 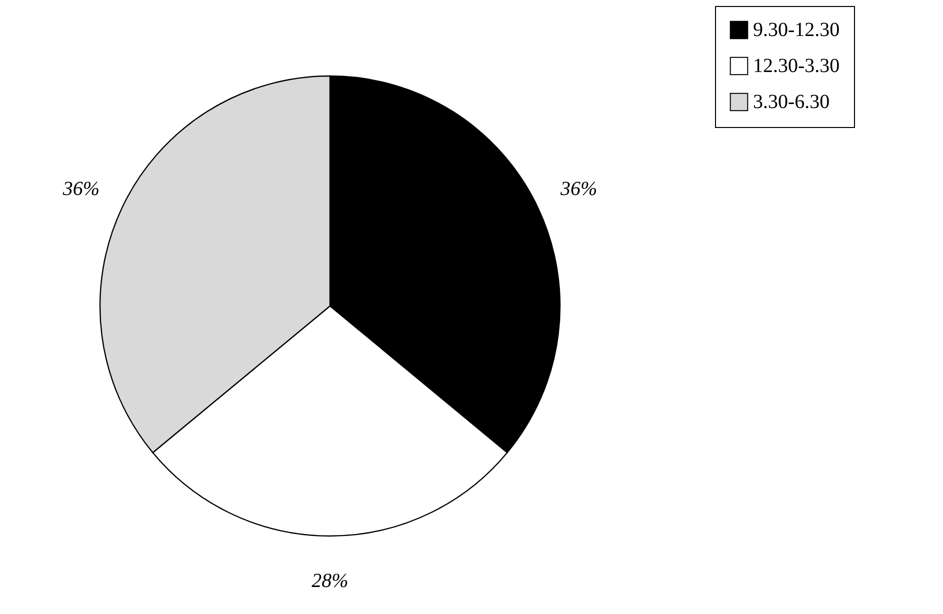 What do you see at coordinates (796, 30) in the screenshot?
I see `legend-label: 9.30-12.30` at bounding box center [796, 30].